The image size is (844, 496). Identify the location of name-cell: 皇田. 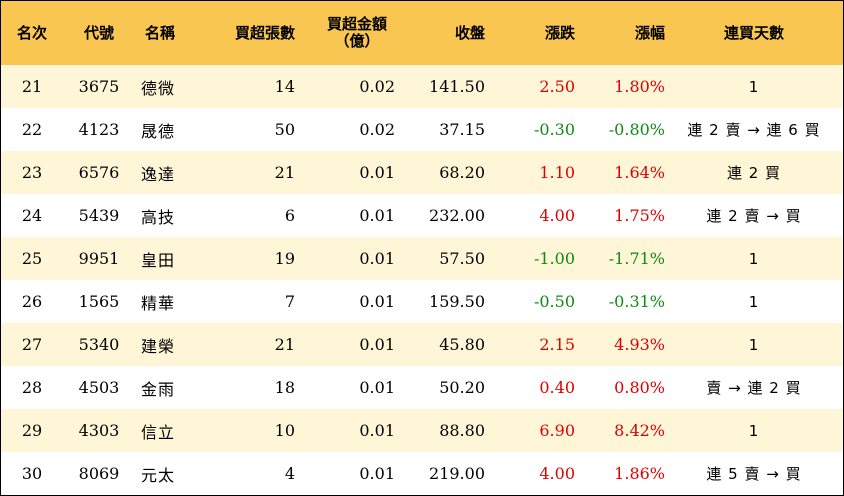
(158, 260).